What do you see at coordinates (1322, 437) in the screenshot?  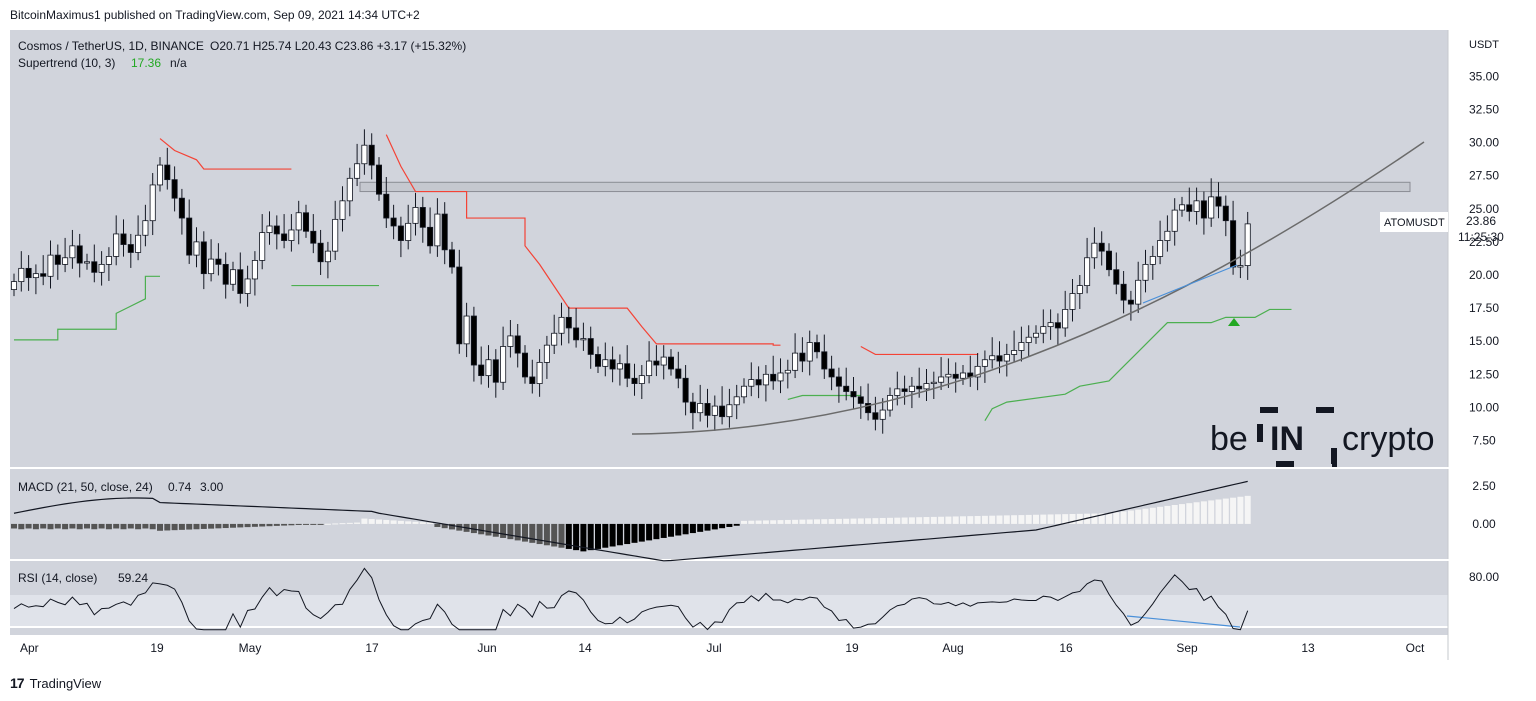 I see `beincrypto-watermark: be IN crypto` at bounding box center [1322, 437].